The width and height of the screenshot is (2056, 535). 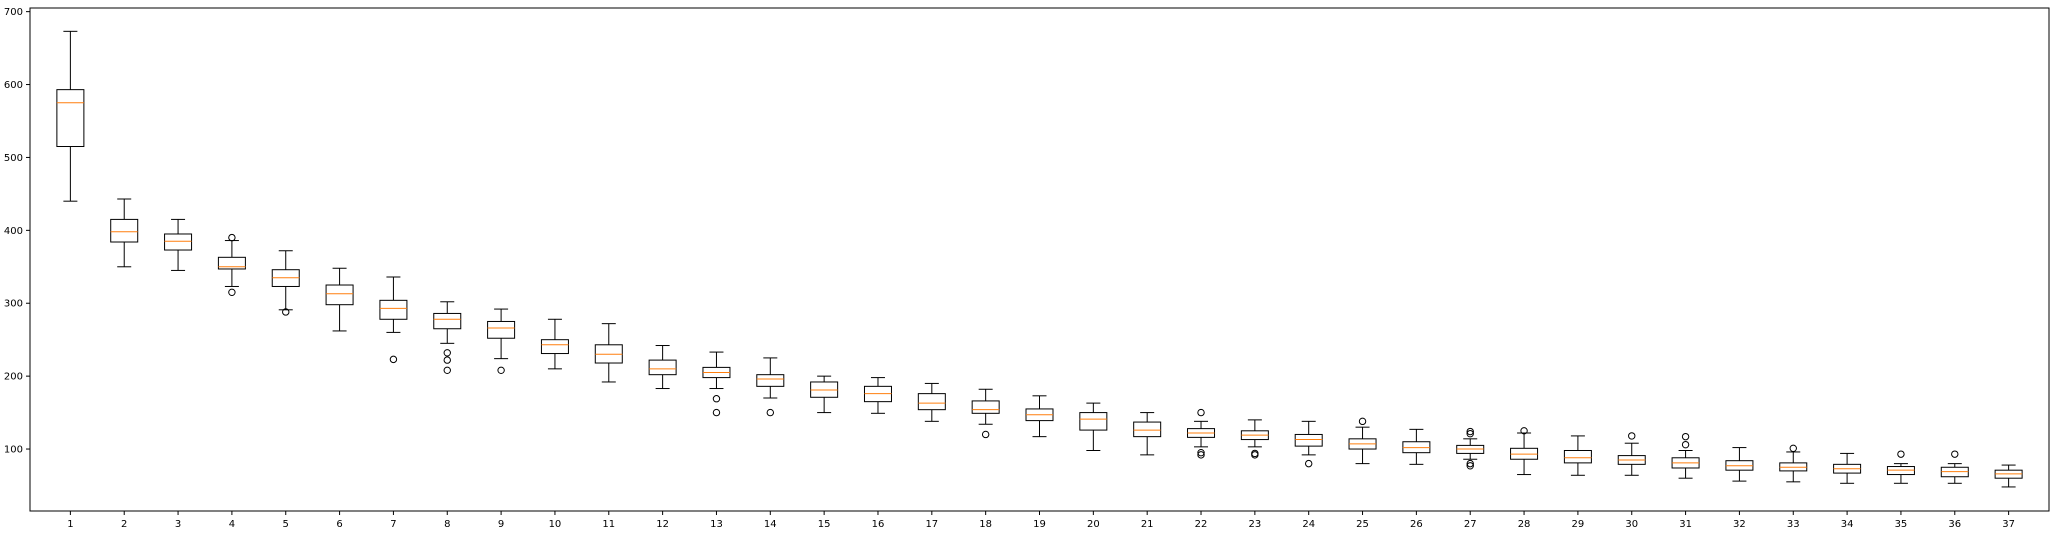 What do you see at coordinates (878, 524) in the screenshot?
I see `x-tick-label: 16` at bounding box center [878, 524].